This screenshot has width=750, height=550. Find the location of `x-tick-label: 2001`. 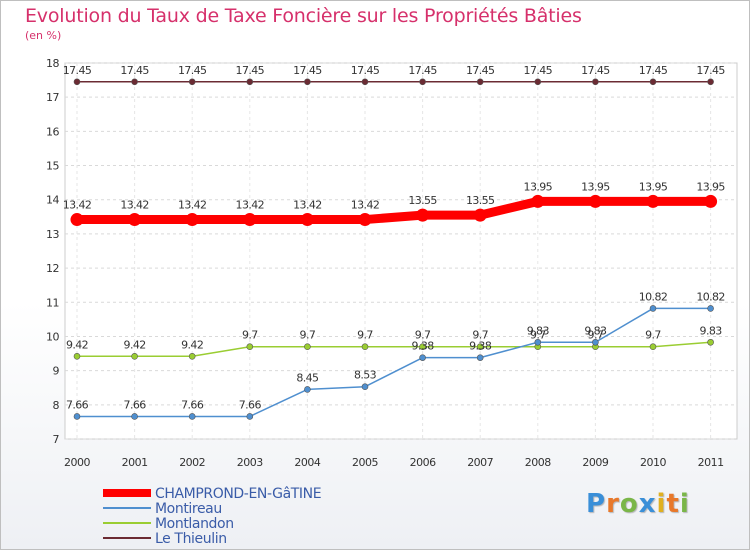

x-tick-label: 2001 is located at coordinates (135, 462).